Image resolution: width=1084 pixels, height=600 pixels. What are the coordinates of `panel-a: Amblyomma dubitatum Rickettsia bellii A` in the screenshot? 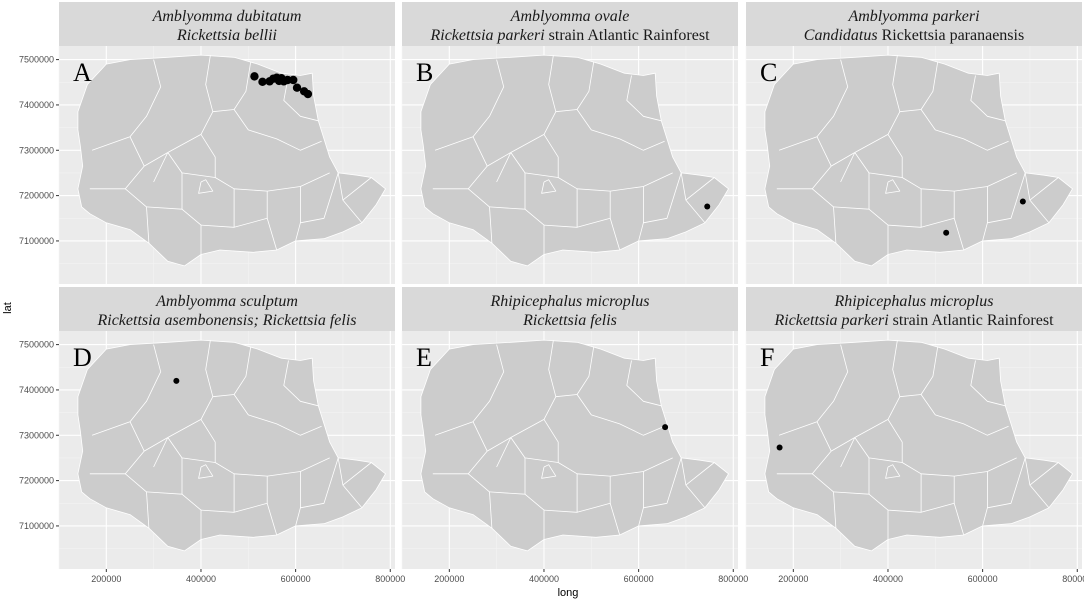 It's located at (226, 143).